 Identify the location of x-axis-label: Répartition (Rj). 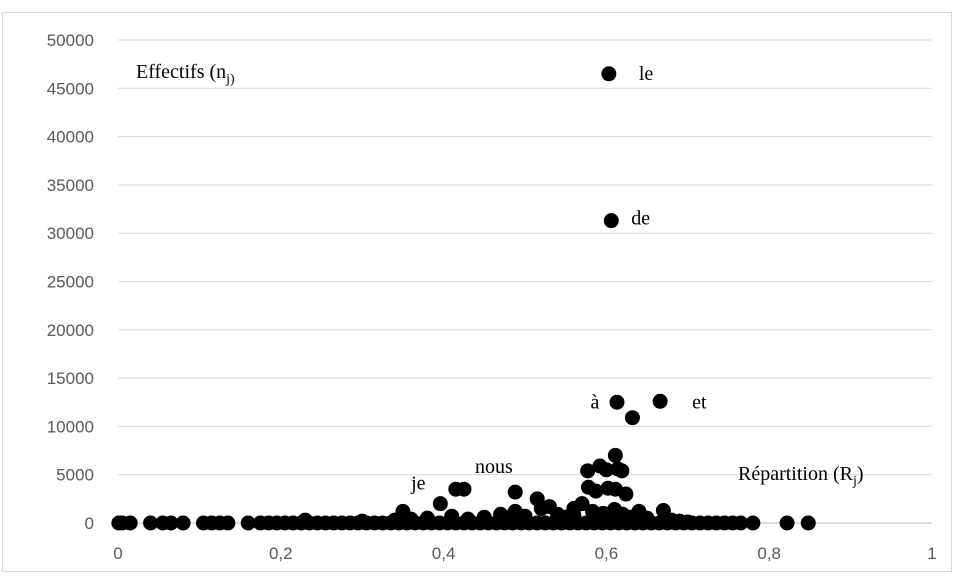
(801, 476).